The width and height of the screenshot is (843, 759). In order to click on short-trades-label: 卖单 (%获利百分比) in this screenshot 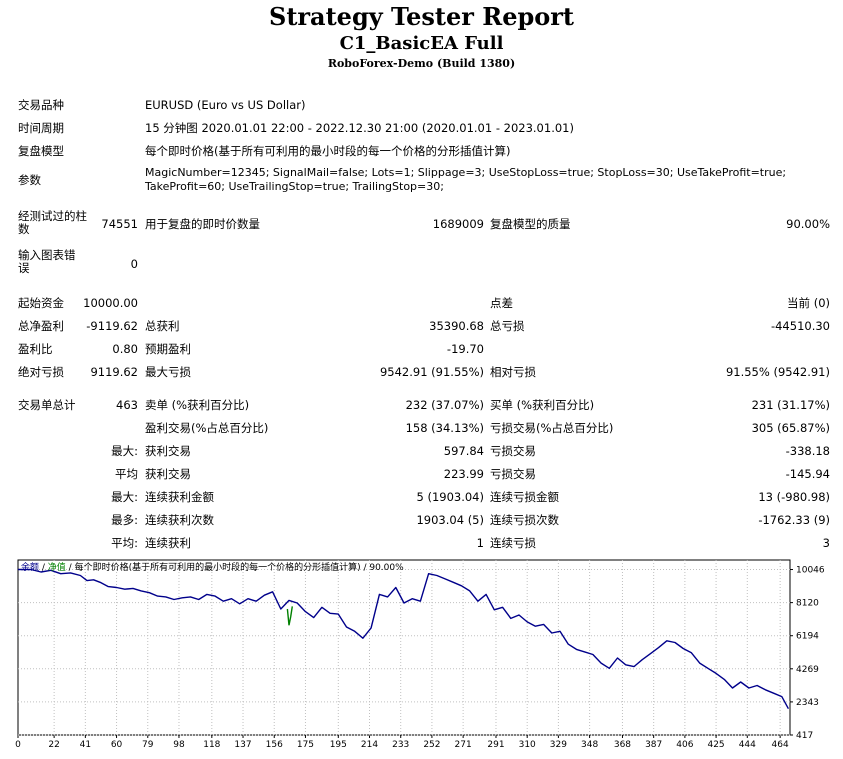, I will do `click(197, 405)`.